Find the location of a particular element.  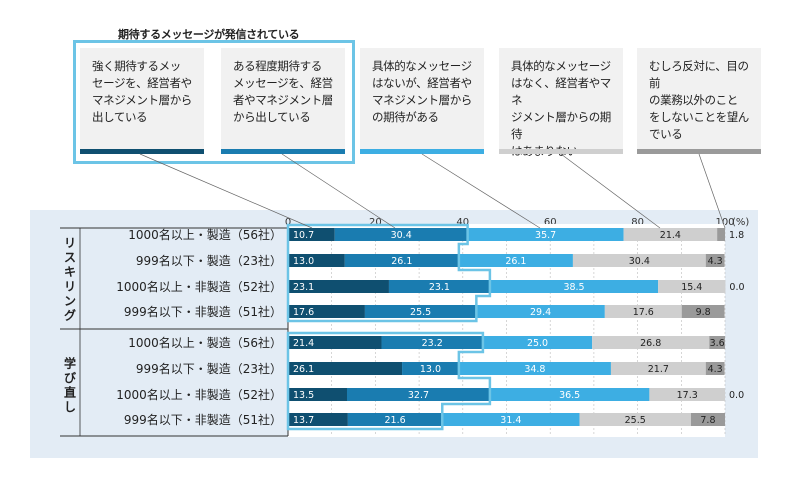

row-label: 1000名以上・非製造（52社） is located at coordinates (199, 286).